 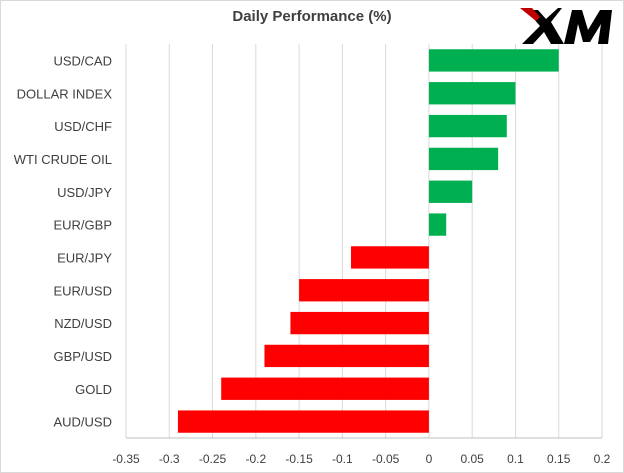 What do you see at coordinates (93, 389) in the screenshot?
I see `category-label: GOLD` at bounding box center [93, 389].